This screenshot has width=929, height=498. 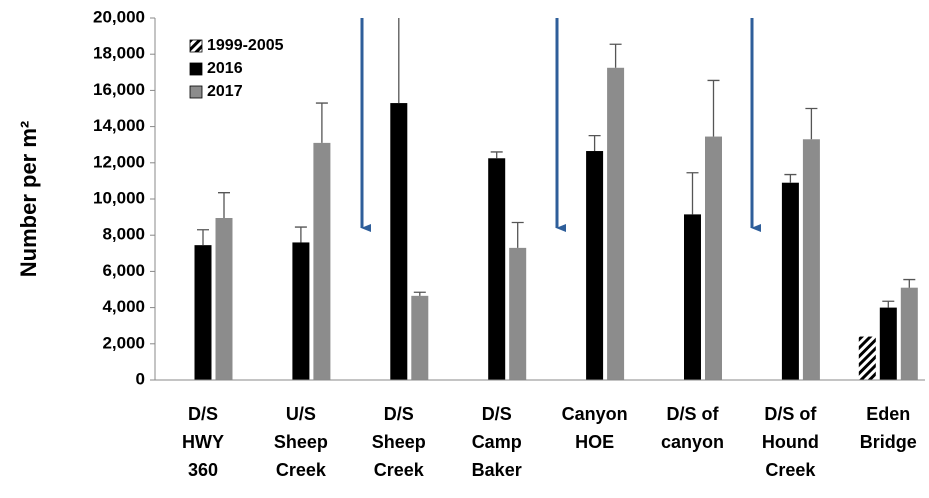 I want to click on y-tick-label: 18,000, so click(x=119, y=53).